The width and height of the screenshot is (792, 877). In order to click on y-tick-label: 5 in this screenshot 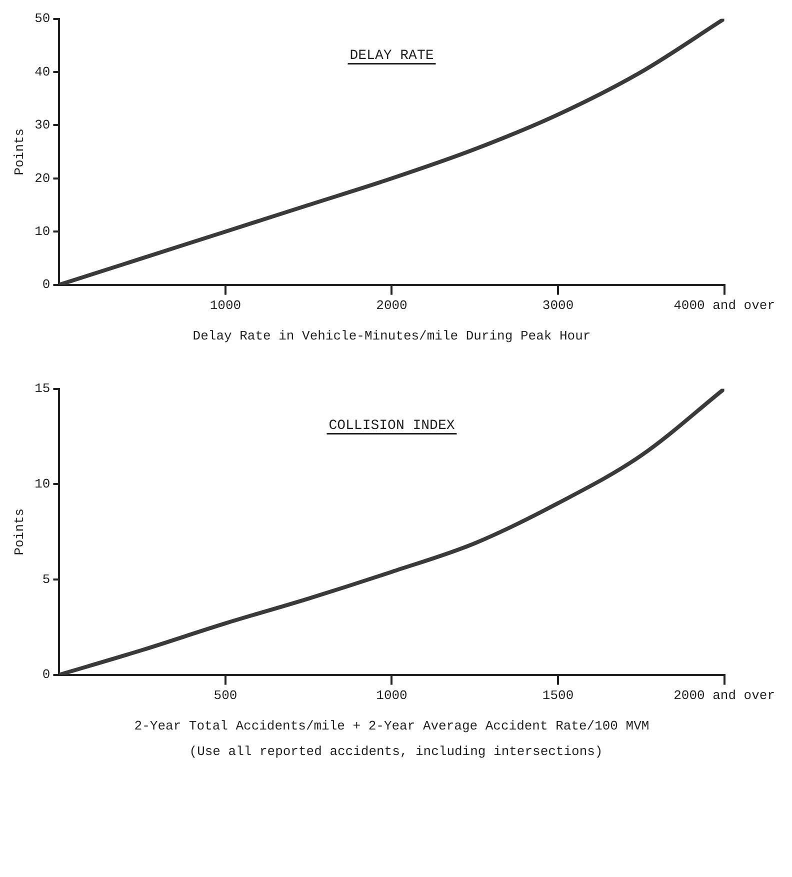, I will do `click(46, 579)`.